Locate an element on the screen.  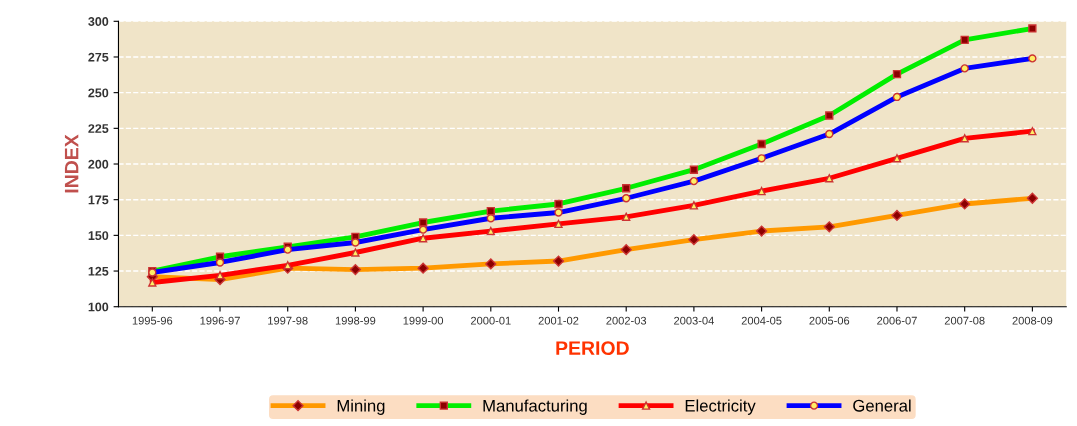
x-axis-title: PERIOD is located at coordinates (592, 348).